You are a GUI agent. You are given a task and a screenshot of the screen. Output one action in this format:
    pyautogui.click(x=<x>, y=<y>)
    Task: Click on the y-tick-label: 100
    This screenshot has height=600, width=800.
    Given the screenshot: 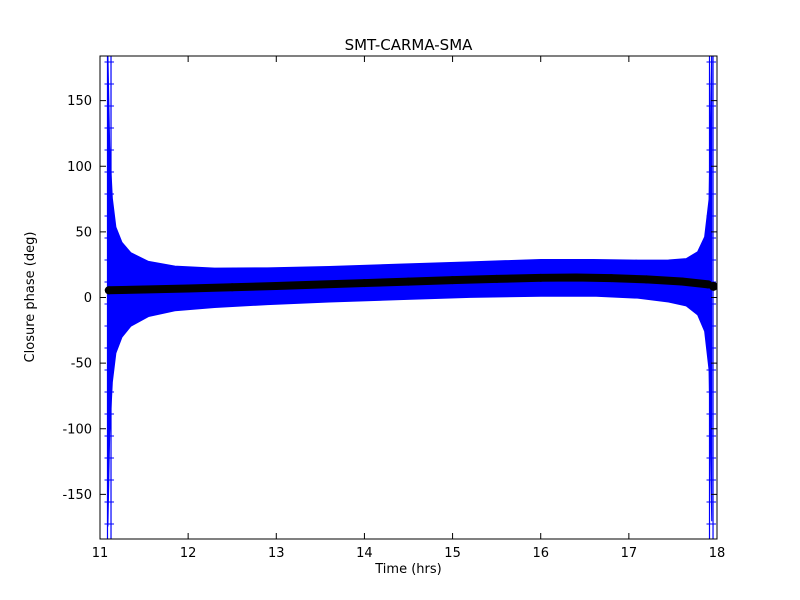 What is the action you would take?
    pyautogui.click(x=79, y=167)
    